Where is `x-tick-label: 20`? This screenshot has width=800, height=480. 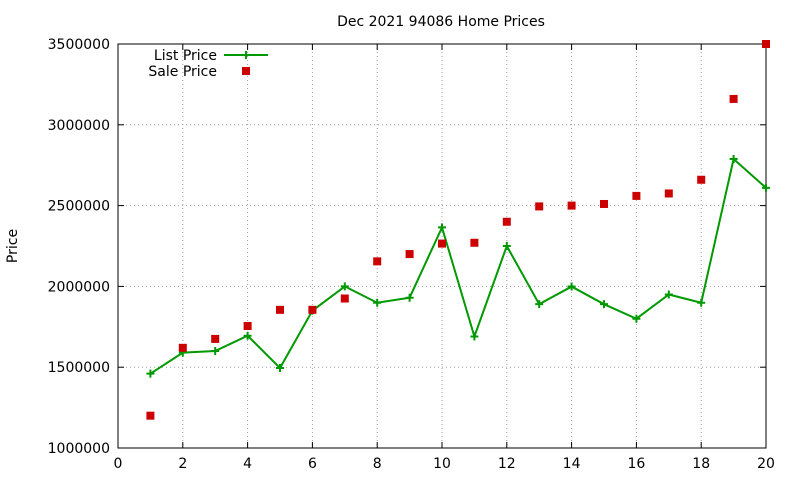
x-tick-label: 20 is located at coordinates (766, 464).